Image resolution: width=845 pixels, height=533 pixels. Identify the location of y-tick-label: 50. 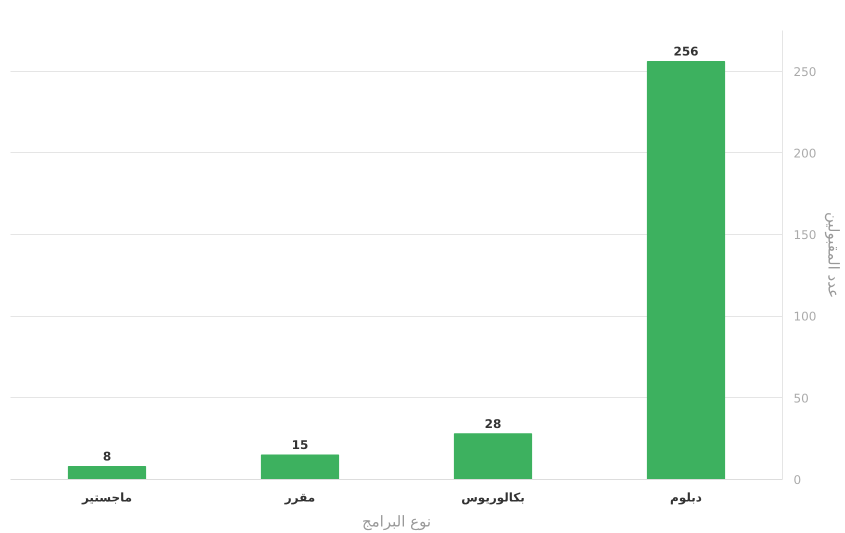
(801, 398).